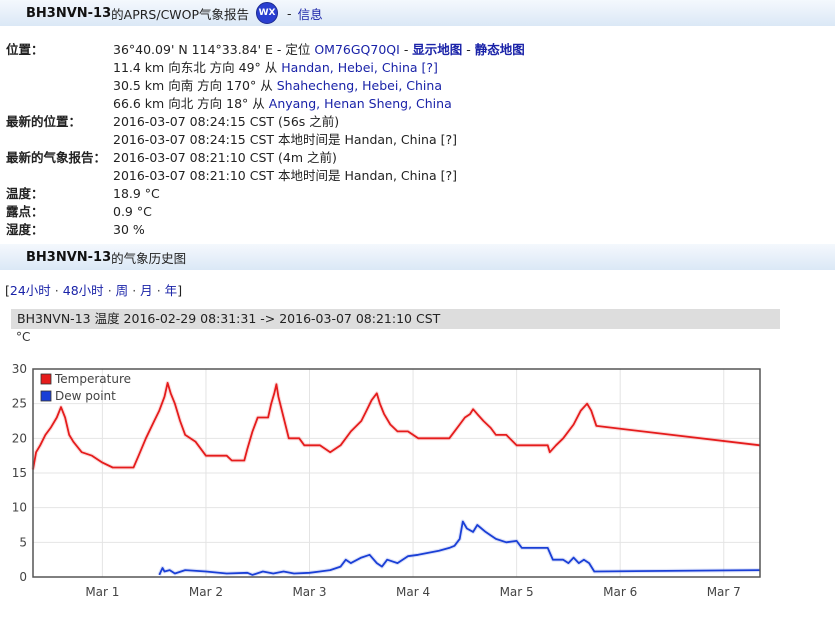 This screenshot has width=835, height=618. What do you see at coordinates (19, 404) in the screenshot?
I see `y-tick-label: 25` at bounding box center [19, 404].